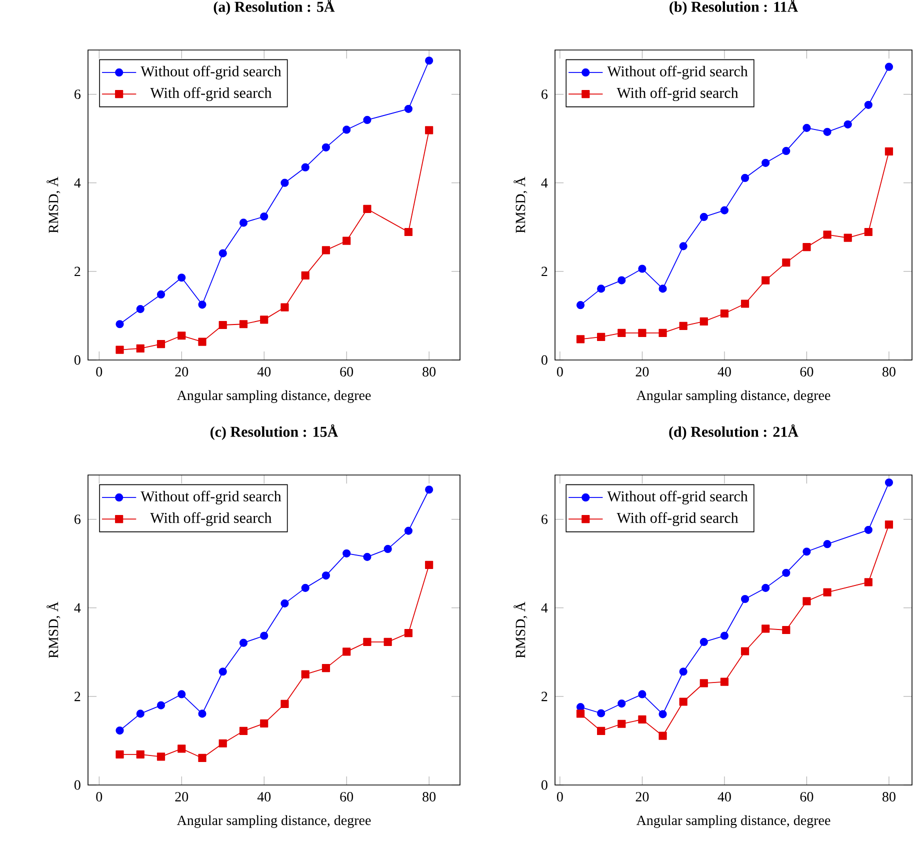 Image resolution: width=914 pixels, height=845 pixels. What do you see at coordinates (274, 432) in the screenshot?
I see `chart-title: (c) Resolution : 15Å` at bounding box center [274, 432].